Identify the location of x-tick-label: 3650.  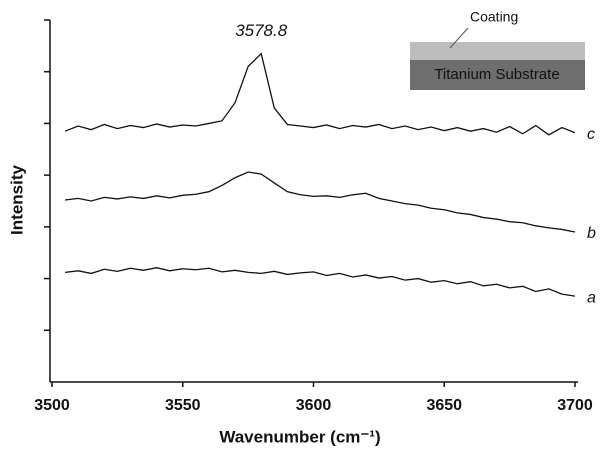
(444, 405).